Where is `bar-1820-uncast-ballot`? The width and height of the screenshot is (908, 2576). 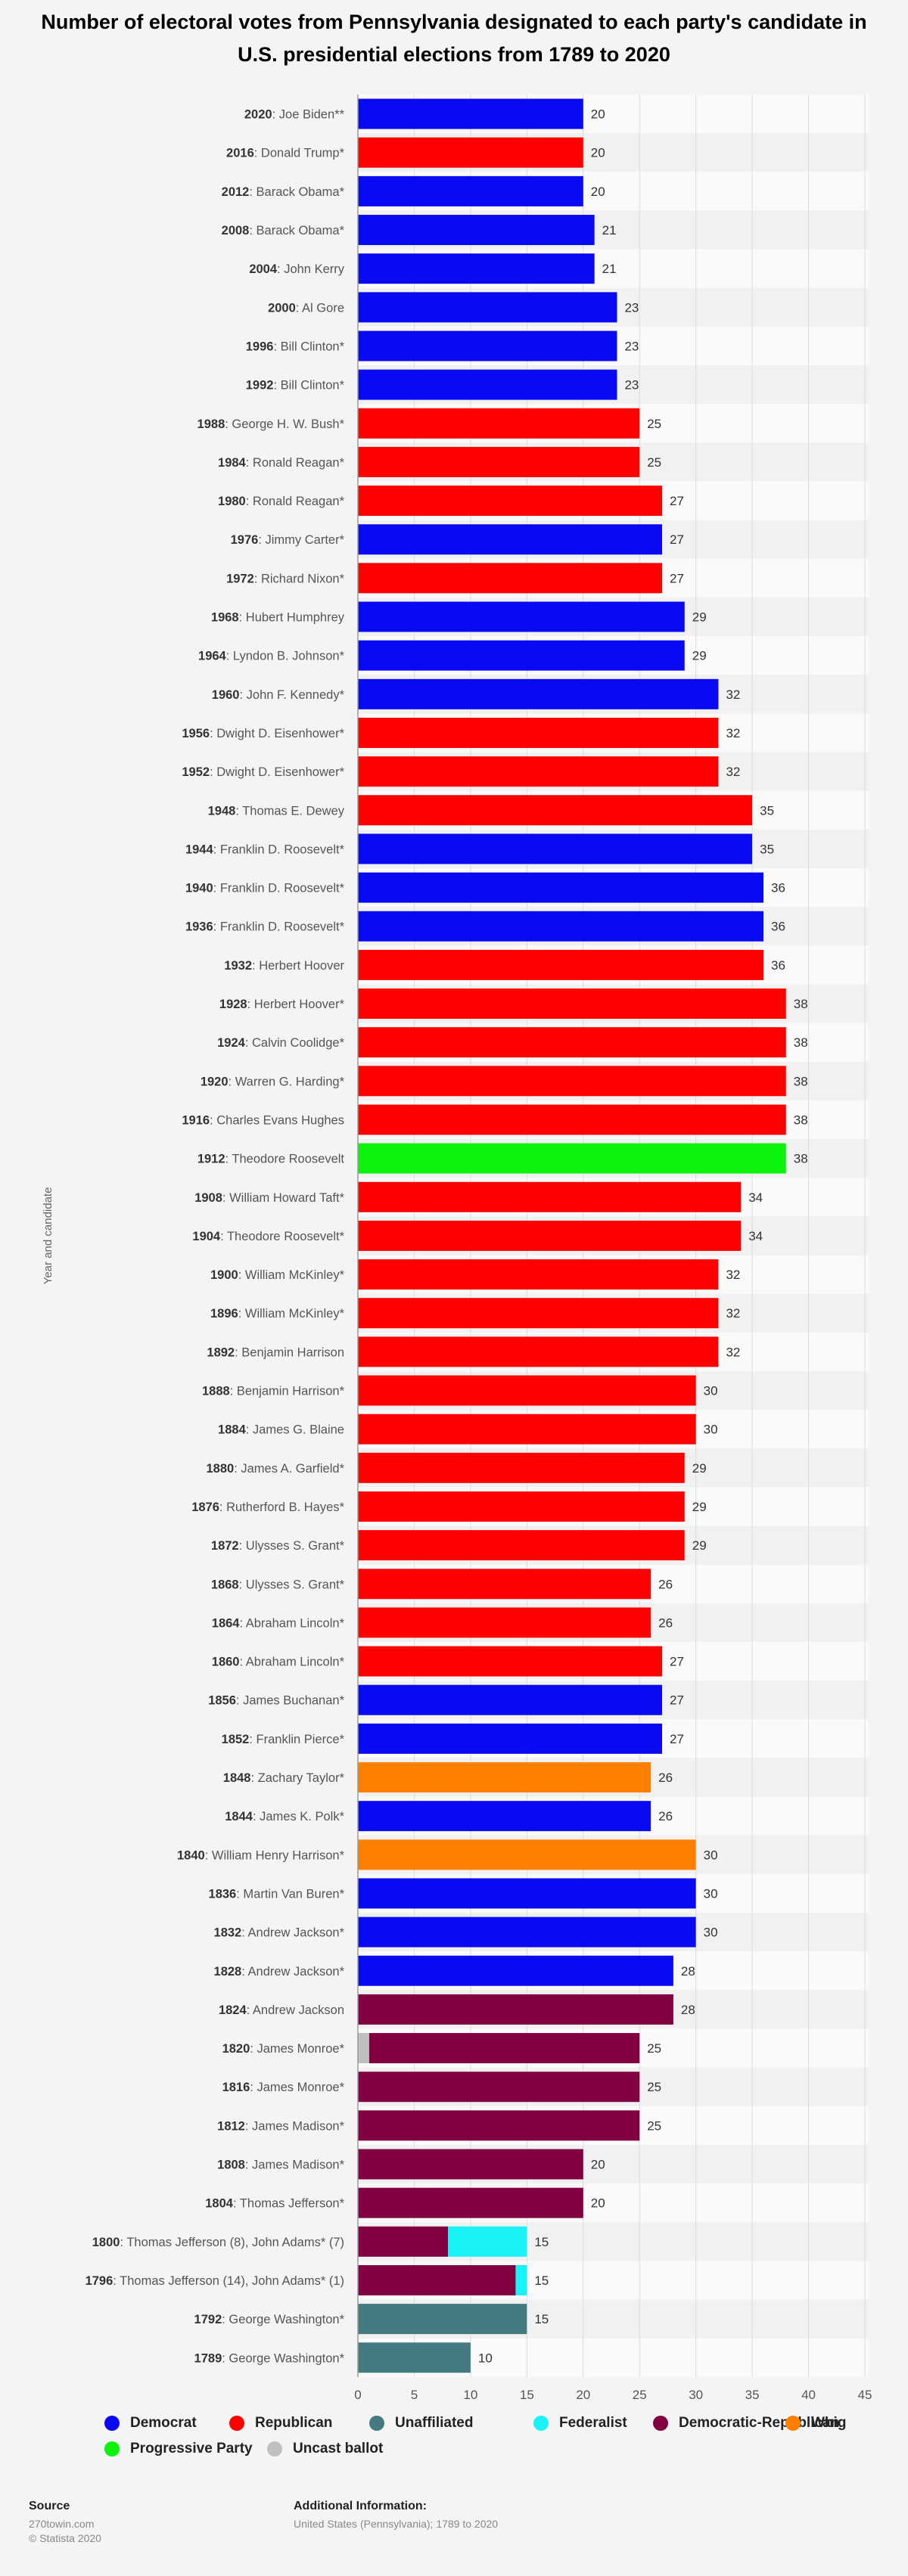 bar-1820-uncast-ballot is located at coordinates (364, 2048).